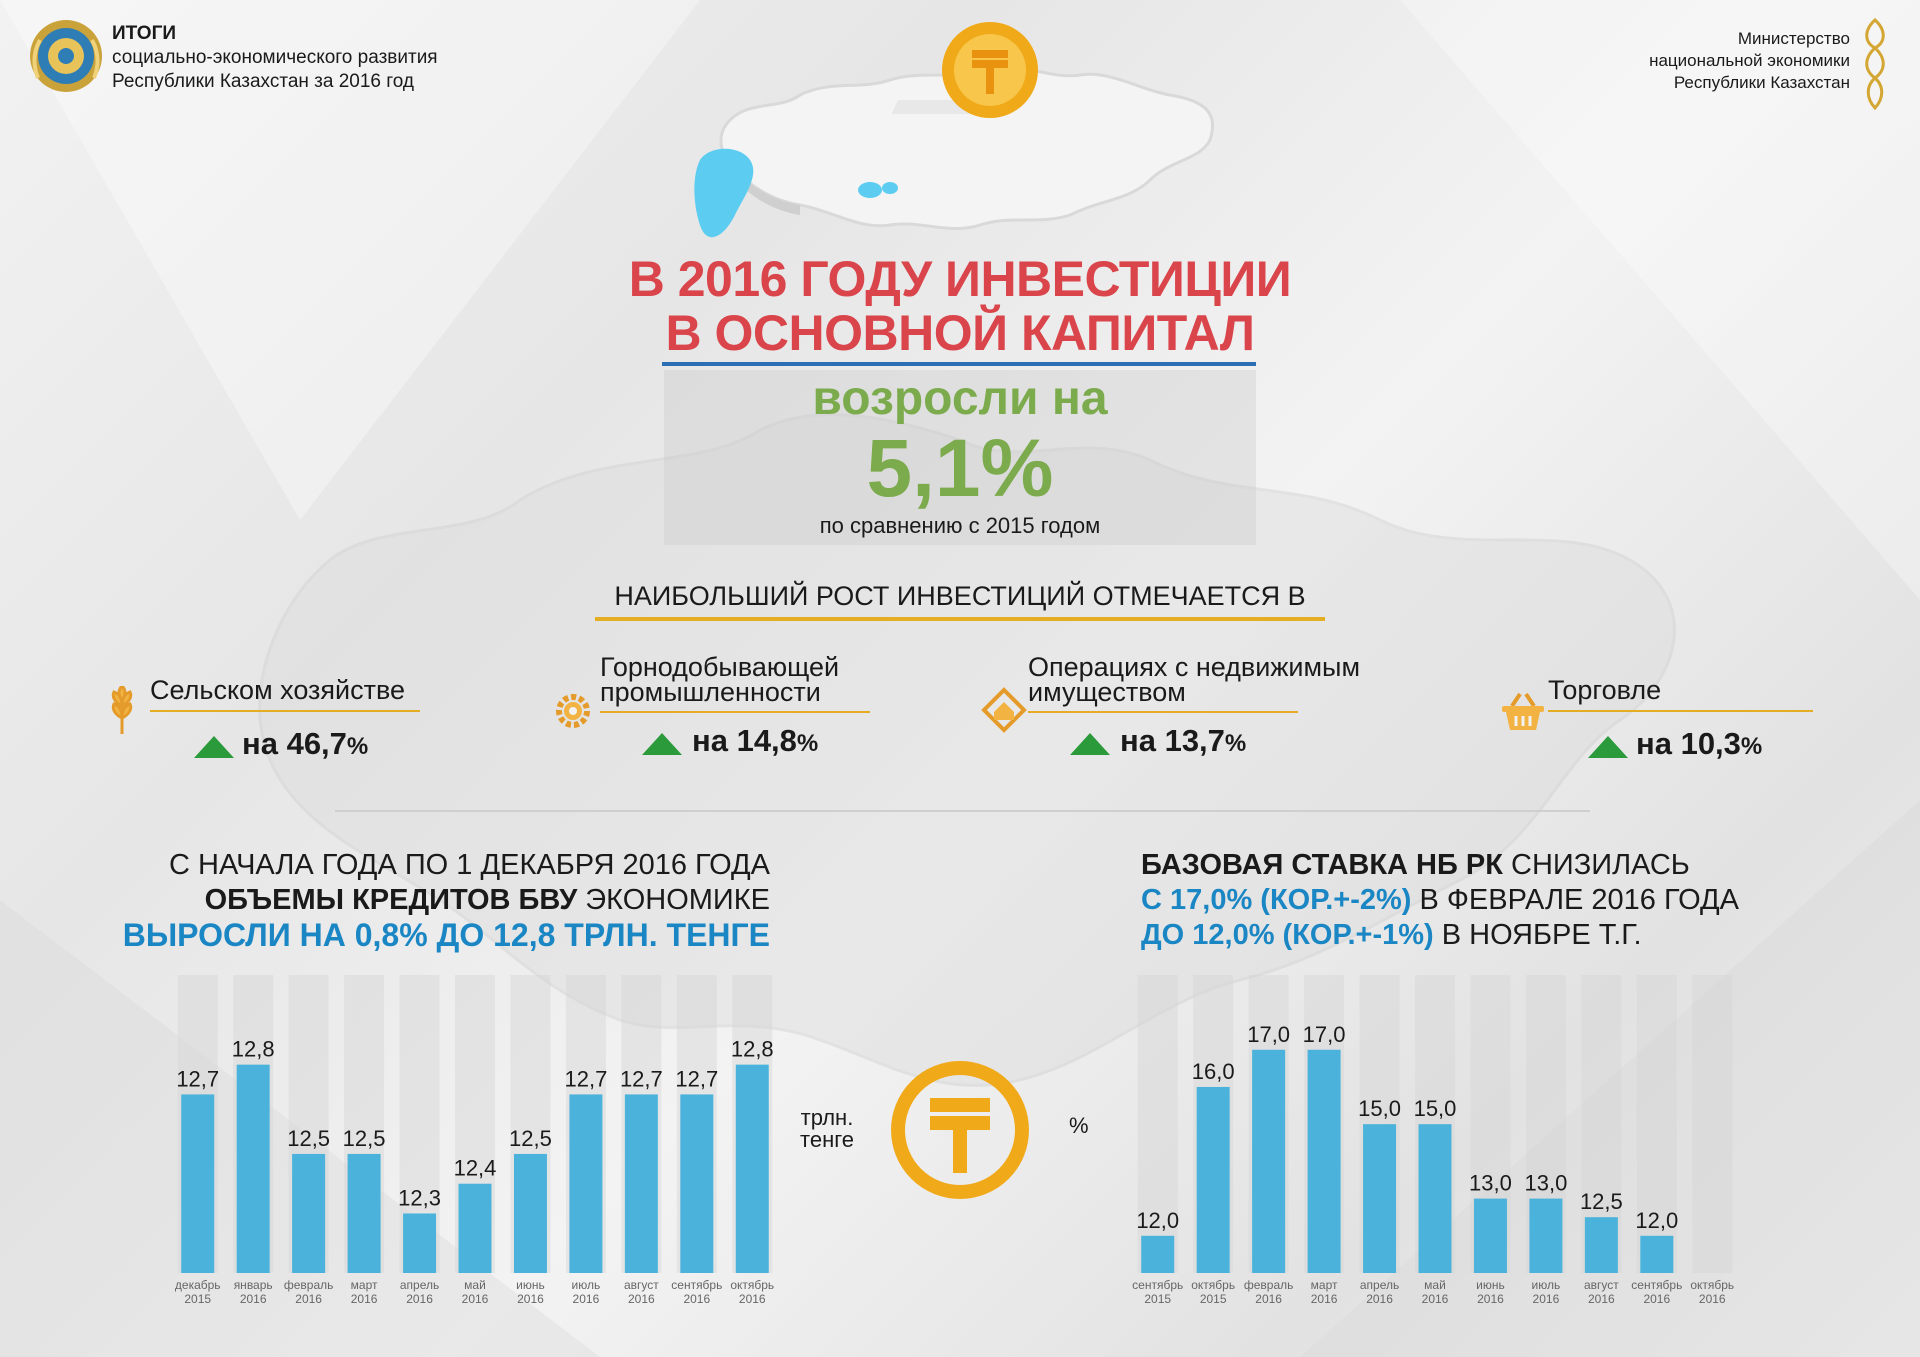  Describe the element at coordinates (475, 1168) in the screenshot. I see `credit-data-label: 12,4` at that location.